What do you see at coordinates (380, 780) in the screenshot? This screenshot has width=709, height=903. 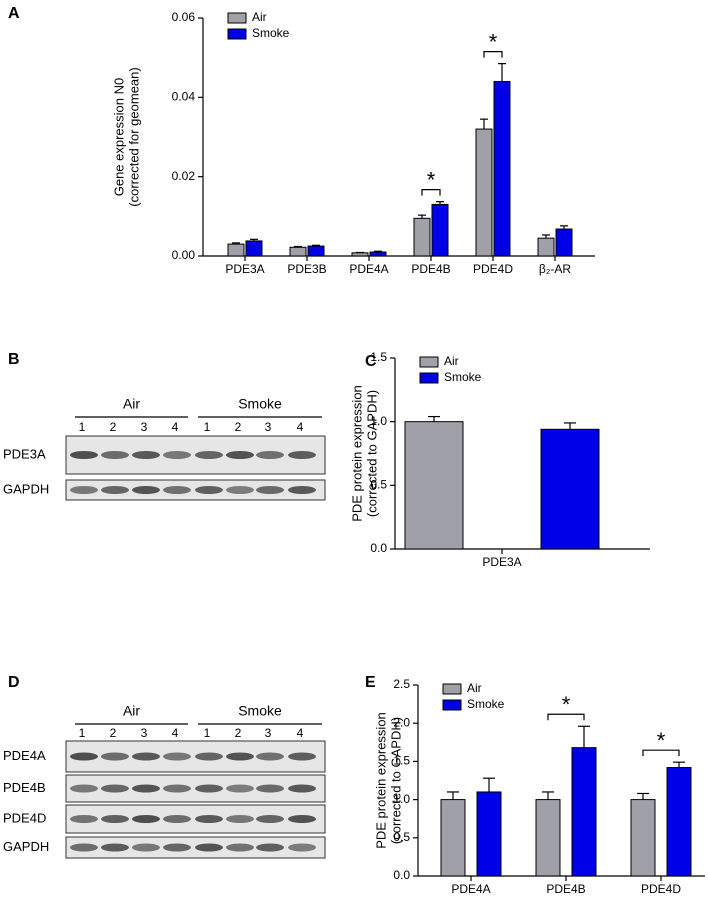 I see `y-axis-label: PDE protein expression` at bounding box center [380, 780].